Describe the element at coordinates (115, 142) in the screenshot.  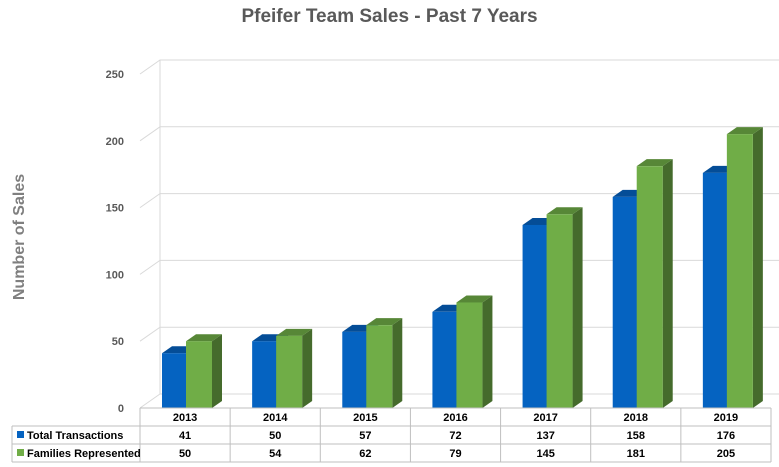
I see `y-tick-label: 200` at that location.